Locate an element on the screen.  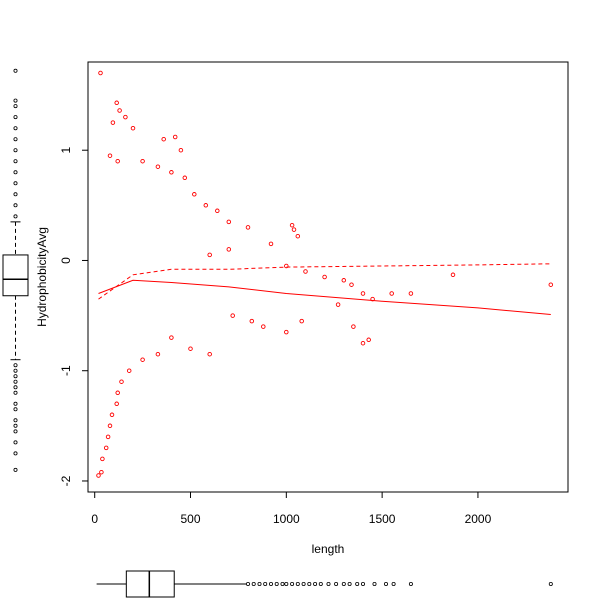
x-tick-label: 0 is located at coordinates (94, 519).